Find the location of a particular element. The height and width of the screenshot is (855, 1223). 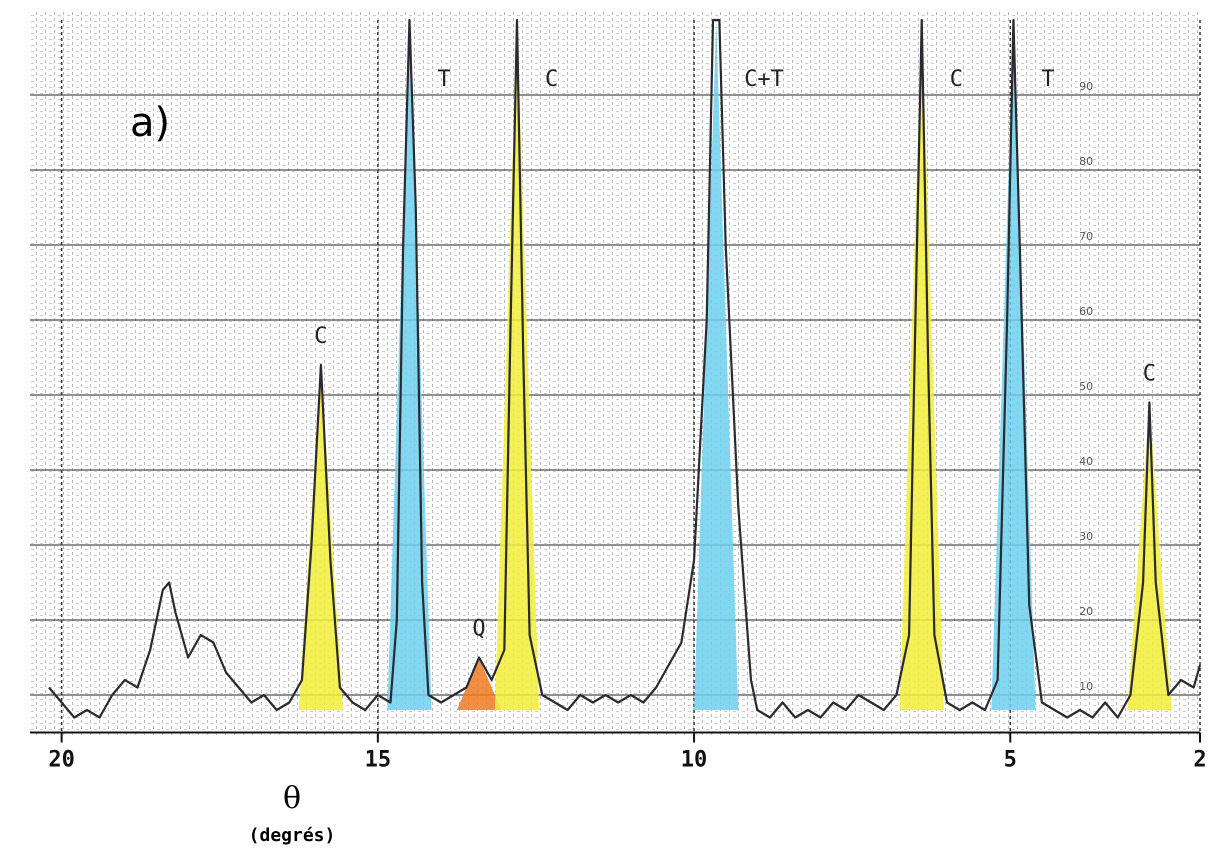

panel-label: a) is located at coordinates (150, 123).